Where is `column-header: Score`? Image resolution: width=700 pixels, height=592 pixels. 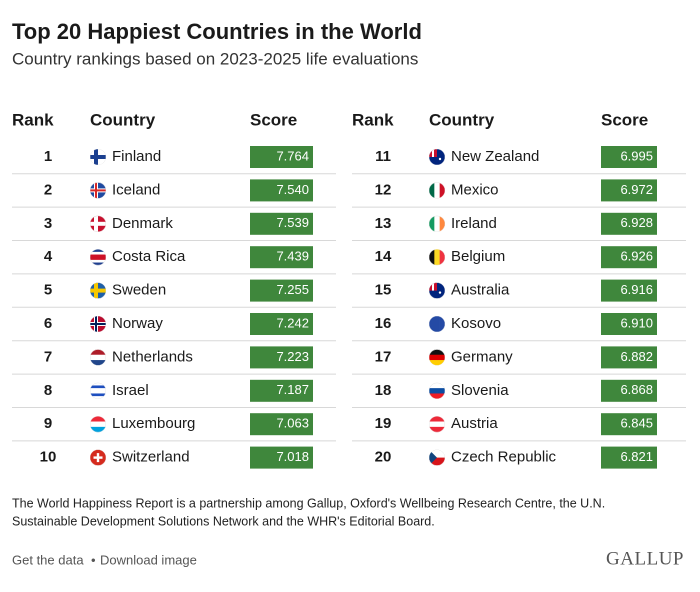 column-header: Score is located at coordinates (273, 119).